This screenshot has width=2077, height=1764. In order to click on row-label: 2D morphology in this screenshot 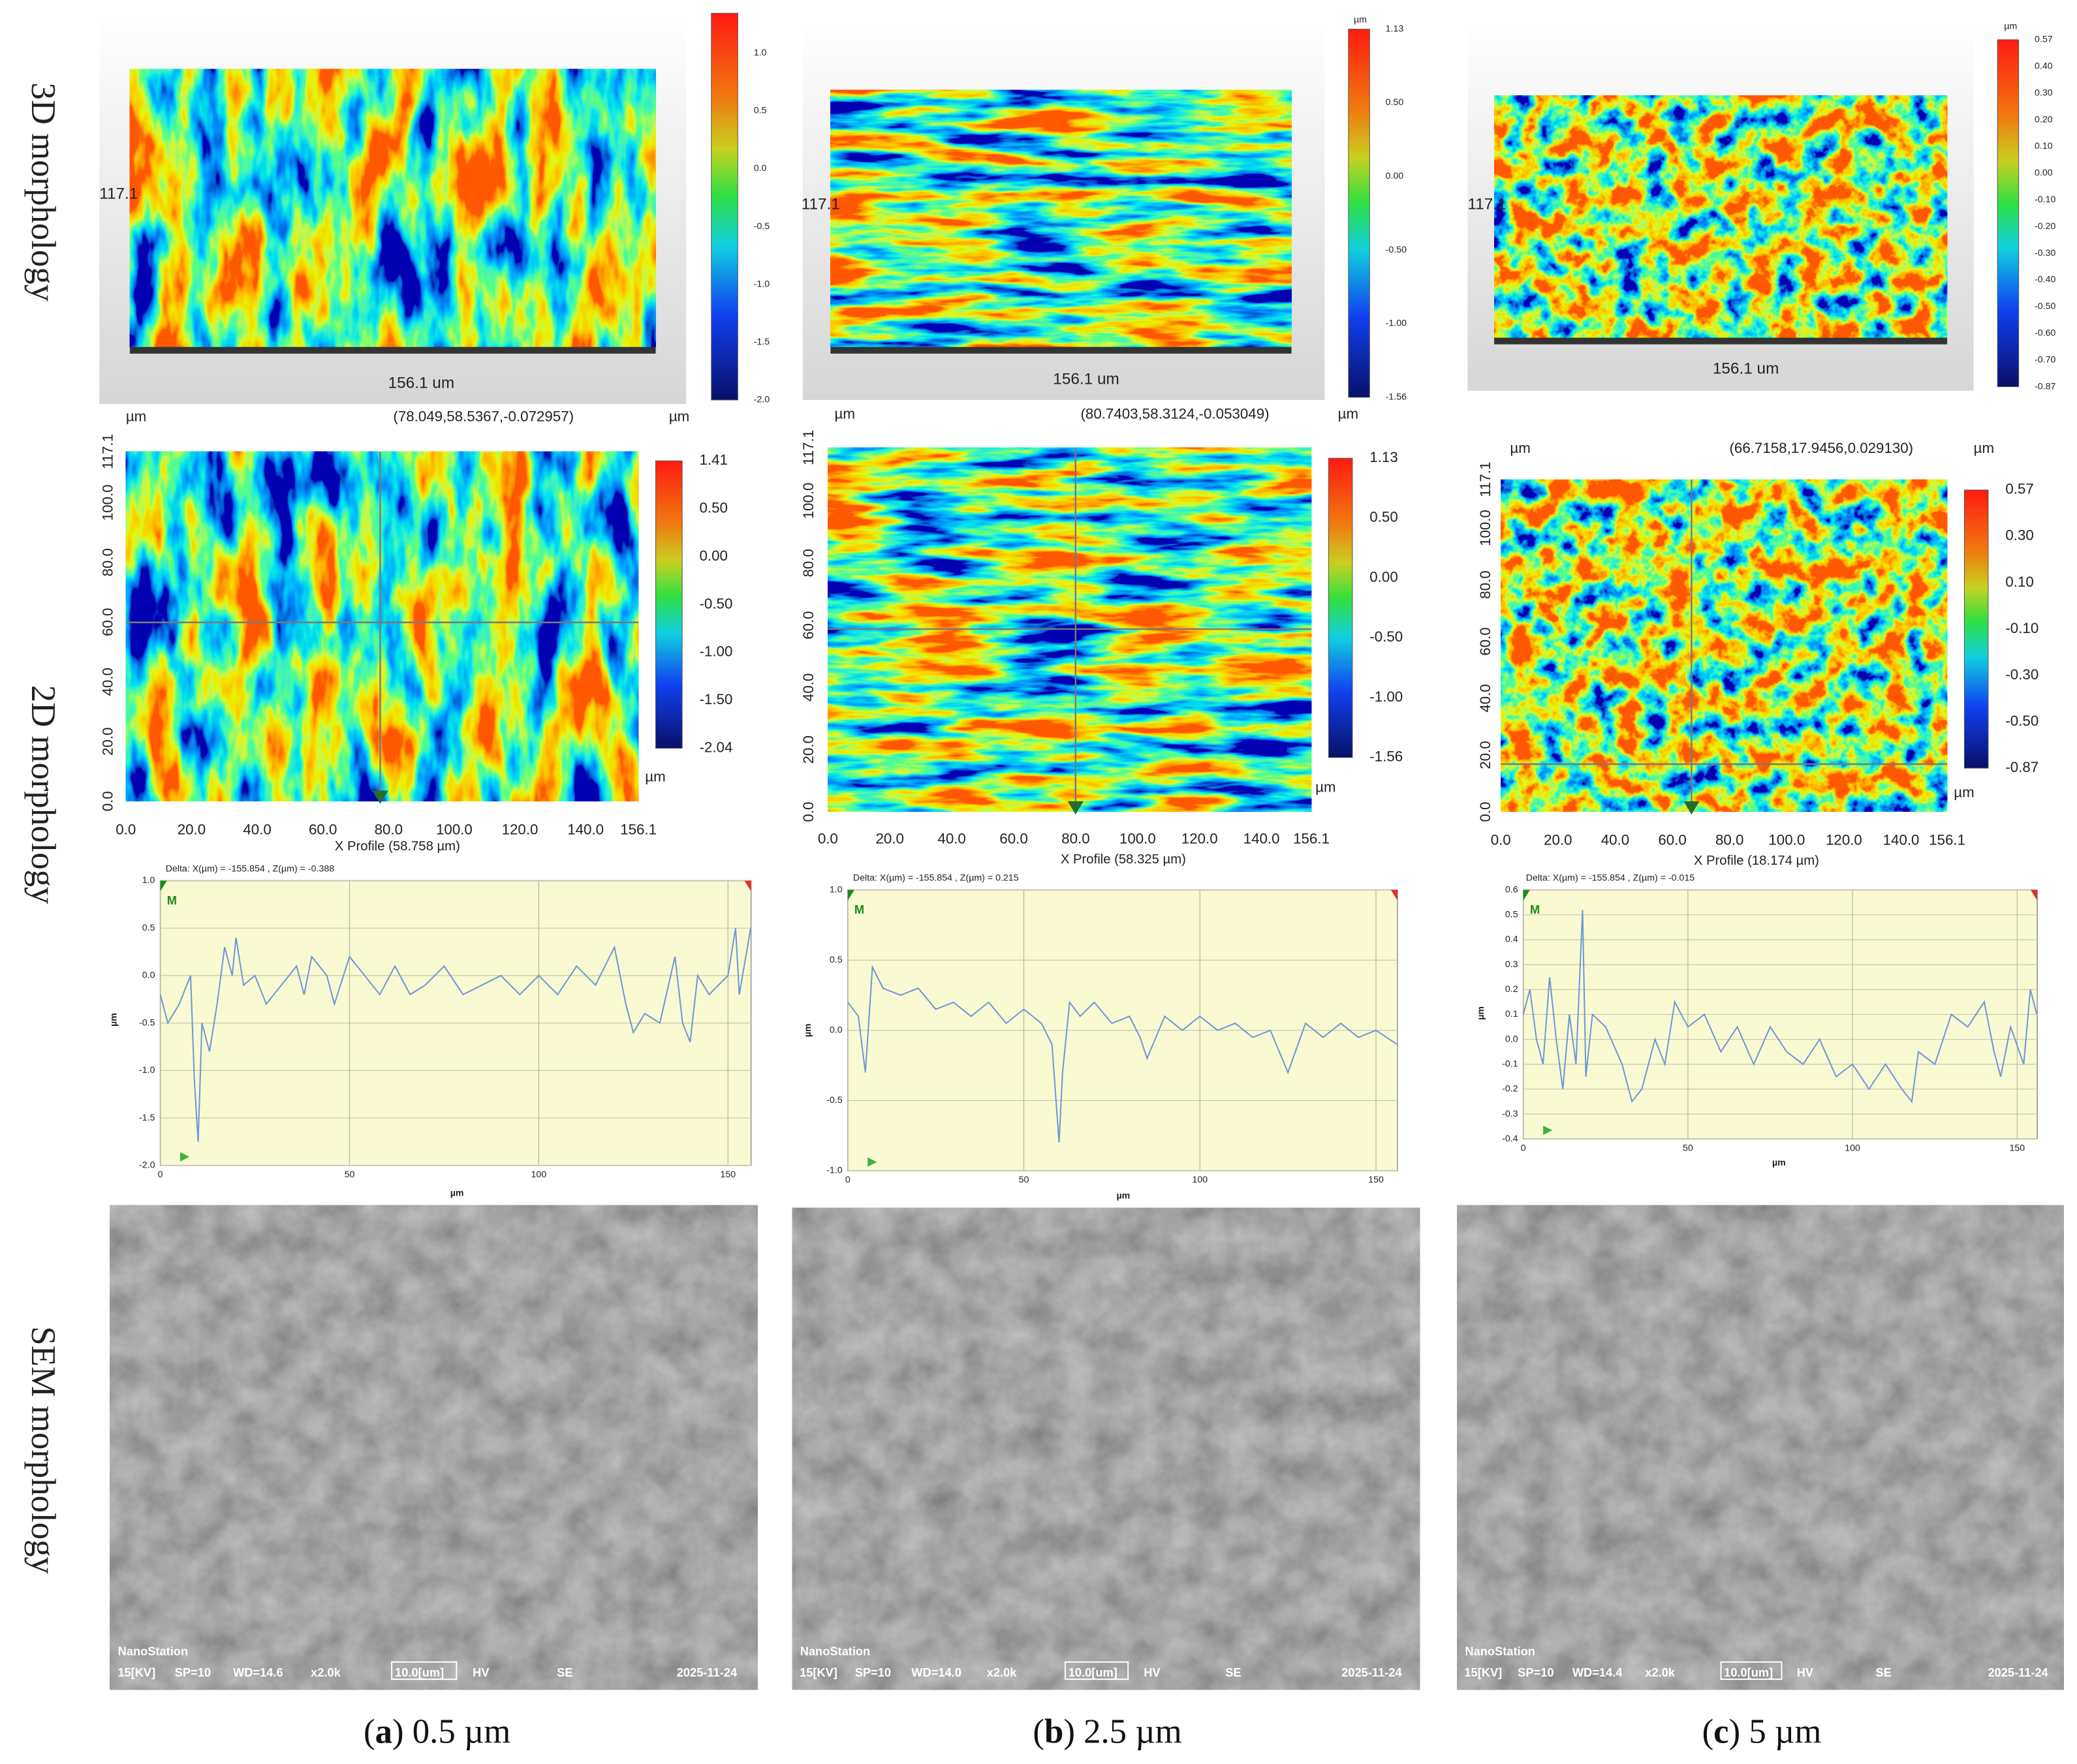, I will do `click(43, 795)`.